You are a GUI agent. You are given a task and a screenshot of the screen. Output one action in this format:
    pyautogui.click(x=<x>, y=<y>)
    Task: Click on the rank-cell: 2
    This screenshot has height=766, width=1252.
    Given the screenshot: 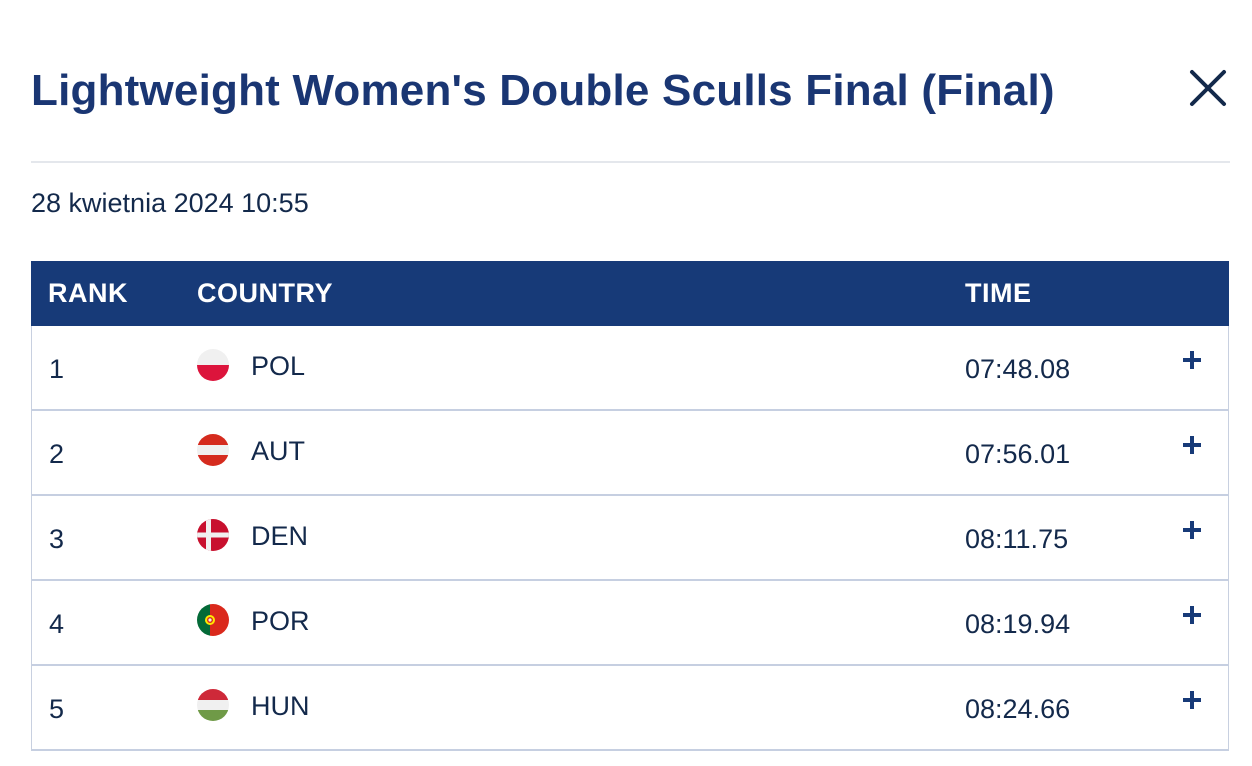 What is the action you would take?
    pyautogui.click(x=57, y=454)
    